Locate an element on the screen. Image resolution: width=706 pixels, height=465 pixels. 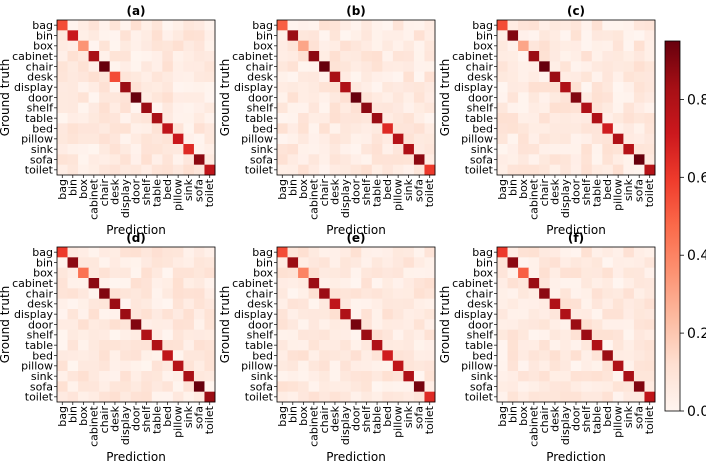
x-tick-label: pillow is located at coordinates (398, 195).